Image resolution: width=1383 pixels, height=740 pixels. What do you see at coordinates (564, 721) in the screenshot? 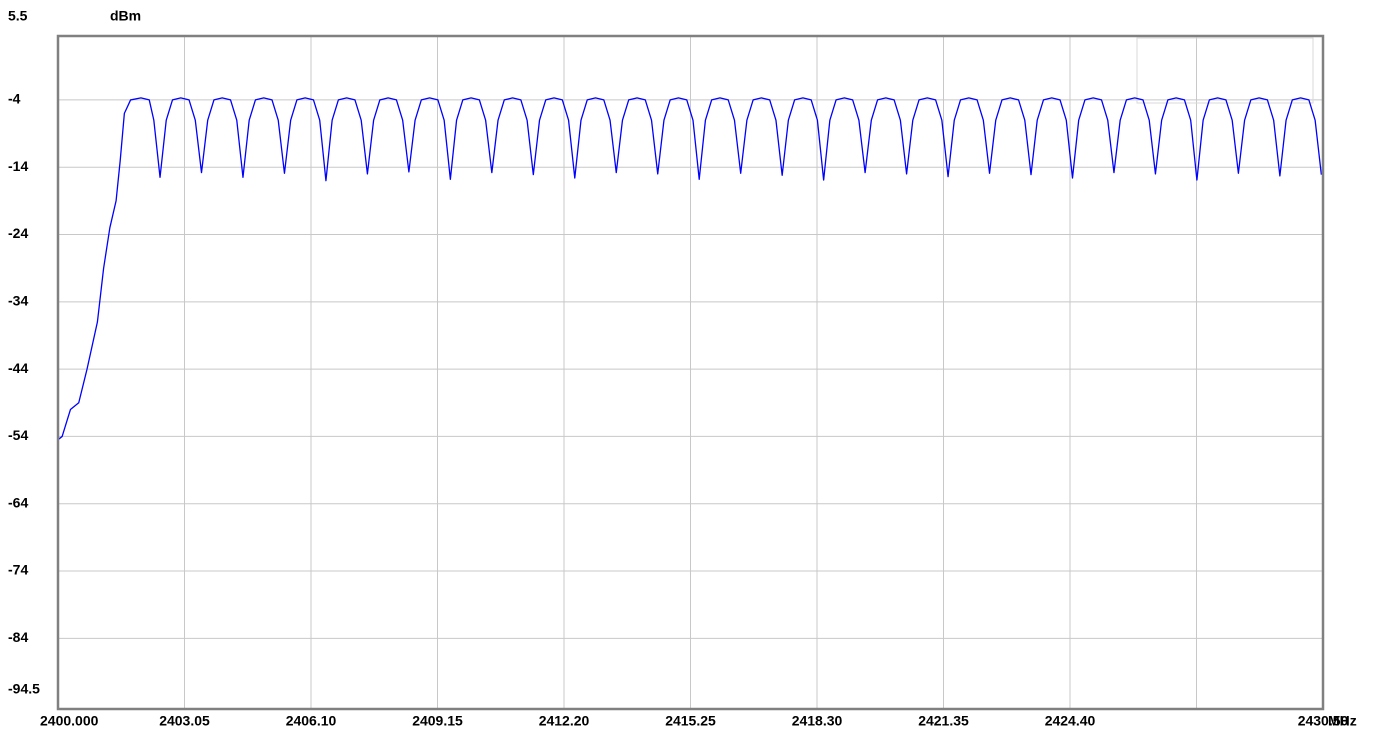
I see `x-tick-label: 2412.20` at bounding box center [564, 721].